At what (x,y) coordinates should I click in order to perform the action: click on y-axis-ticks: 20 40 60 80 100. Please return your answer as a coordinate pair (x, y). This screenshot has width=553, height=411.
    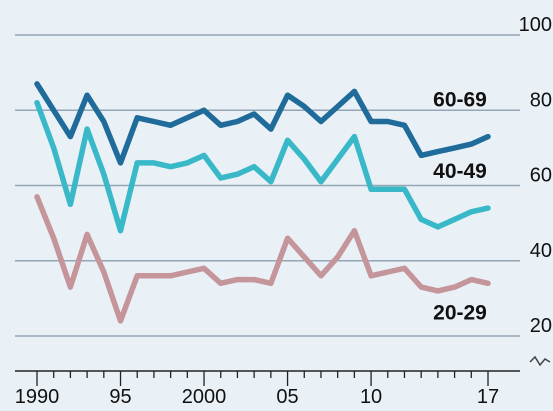
    Looking at the image, I should click on (535, 175).